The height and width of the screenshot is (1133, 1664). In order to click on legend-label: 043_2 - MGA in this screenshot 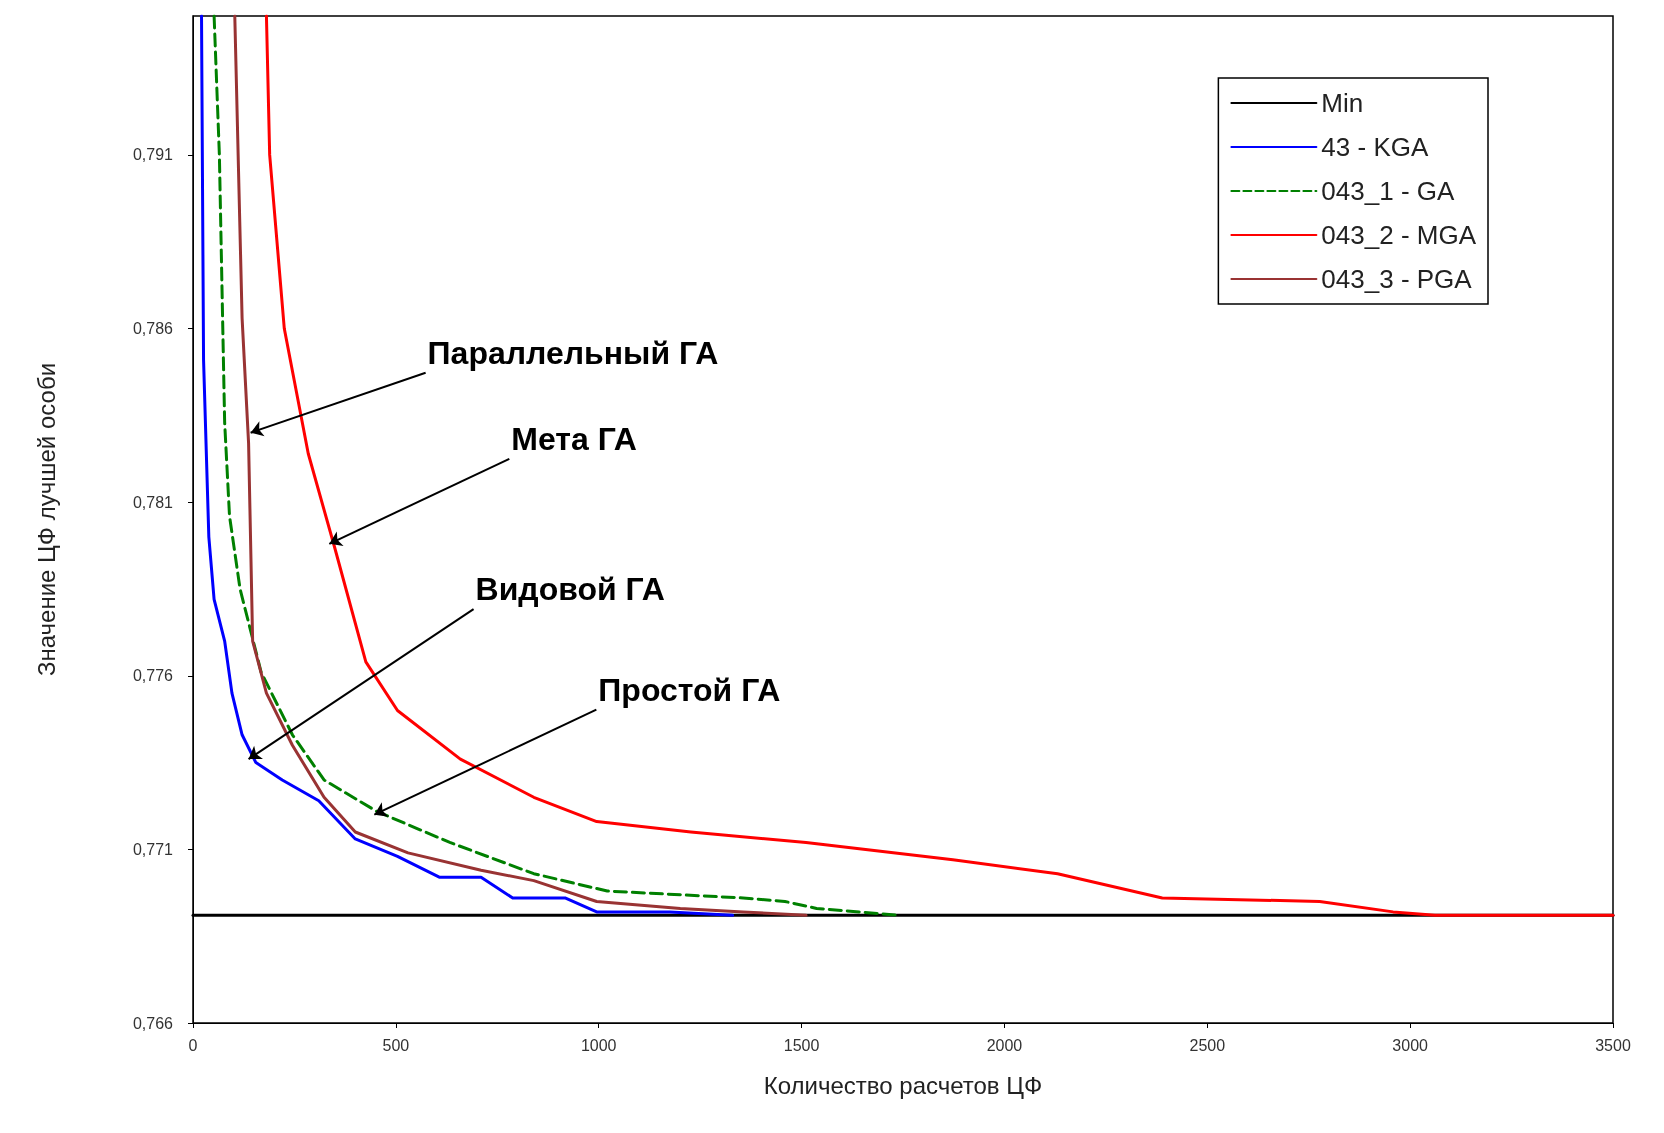, I will do `click(1399, 235)`.